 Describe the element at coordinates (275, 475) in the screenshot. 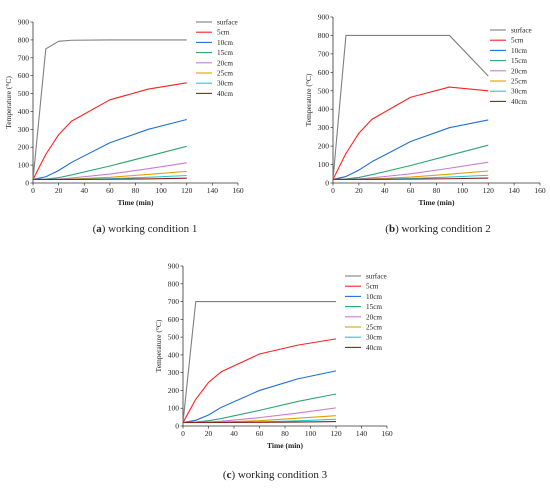

I see `panel-caption: (c) working condition 3` at that location.